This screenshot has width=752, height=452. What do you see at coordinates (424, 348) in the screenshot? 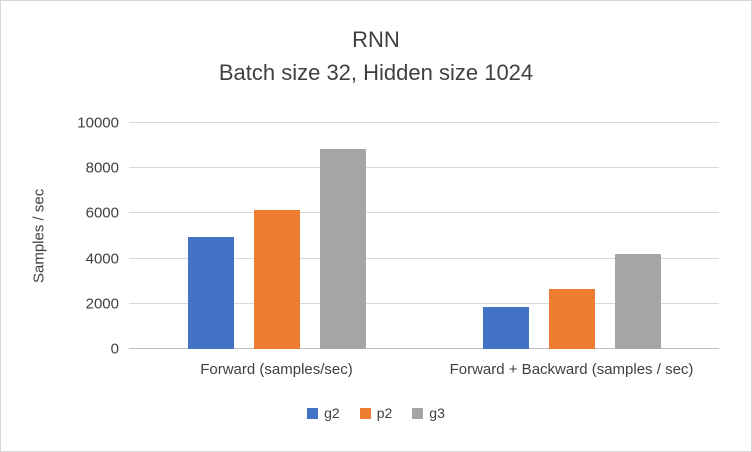
I see `x-axis-line` at bounding box center [424, 348].